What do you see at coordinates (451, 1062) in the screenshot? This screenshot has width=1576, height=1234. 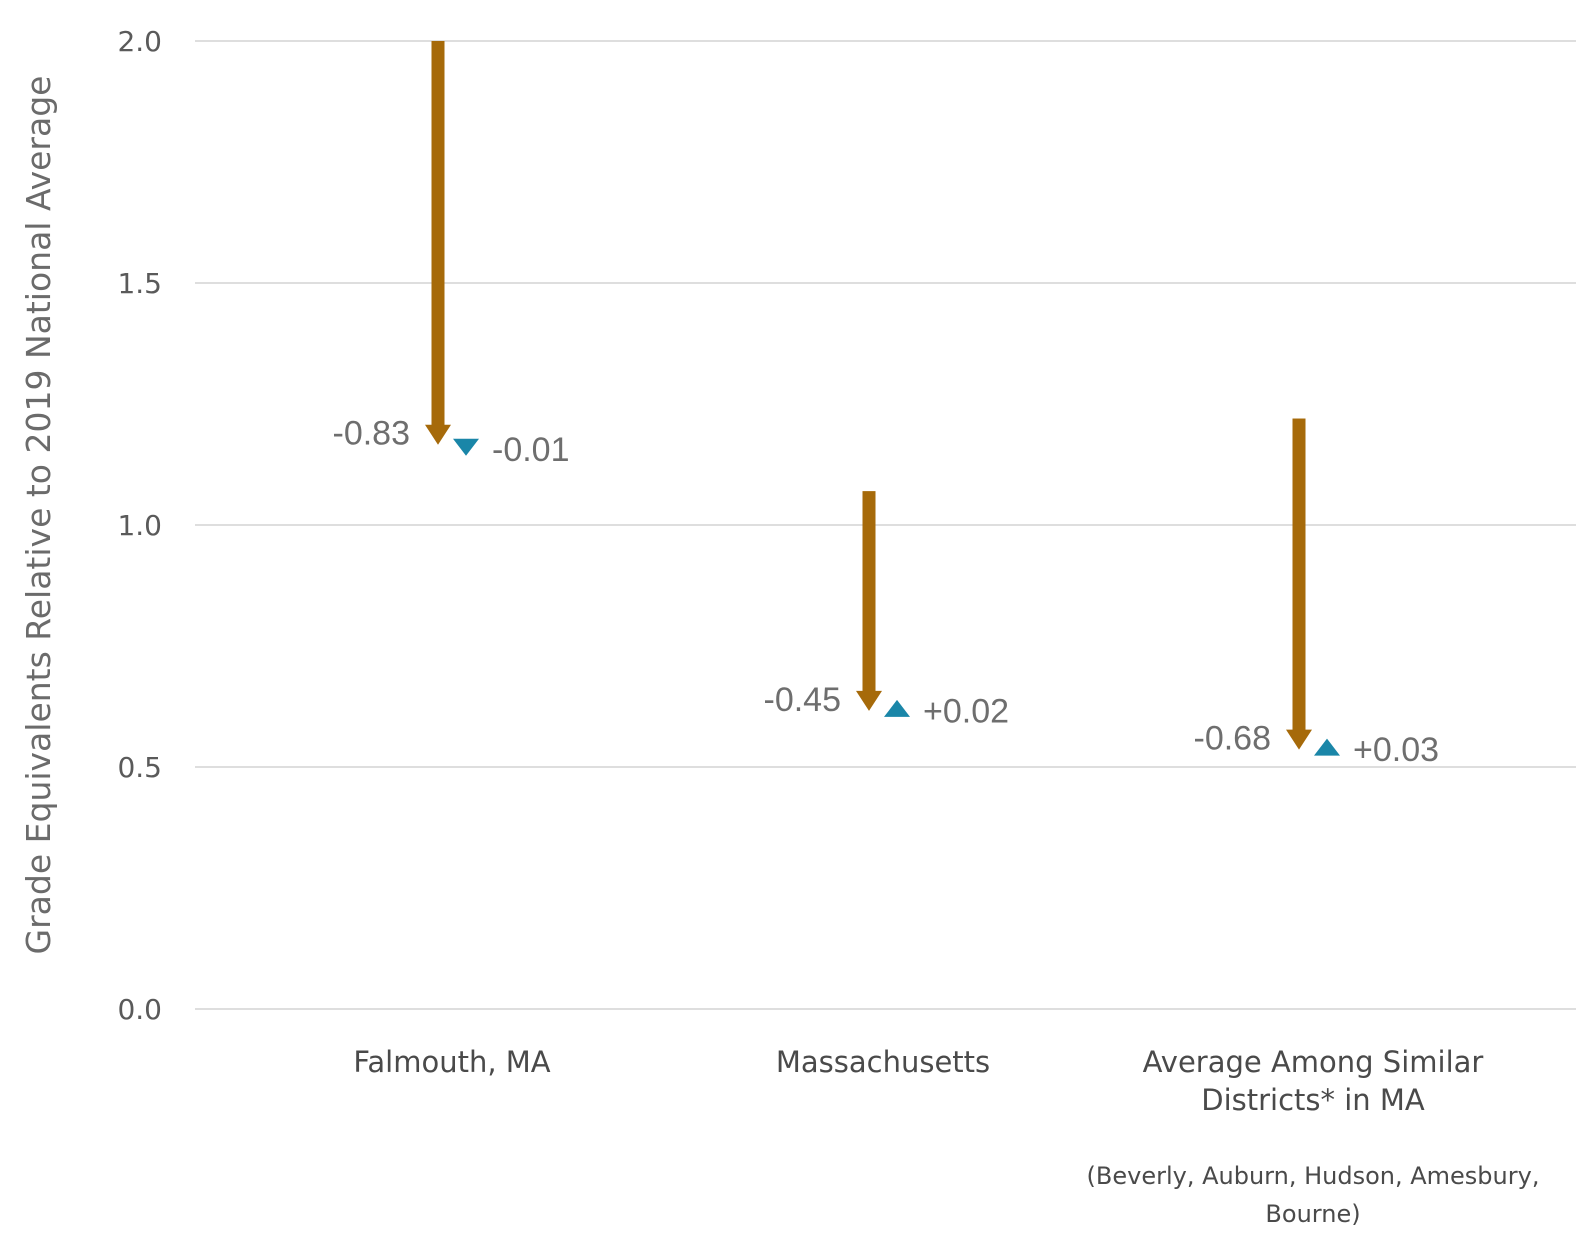 I see `category-label: Falmouth, MA` at bounding box center [451, 1062].